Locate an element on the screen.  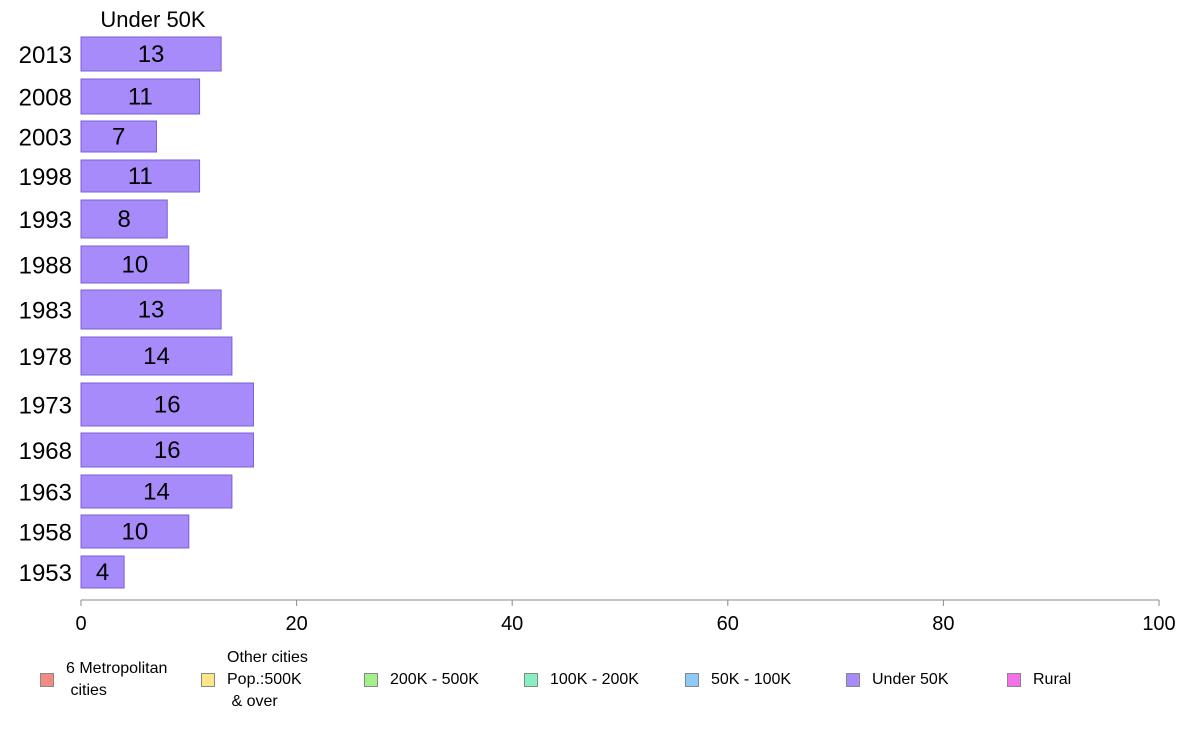
category-label: 1993 is located at coordinates (45, 220).